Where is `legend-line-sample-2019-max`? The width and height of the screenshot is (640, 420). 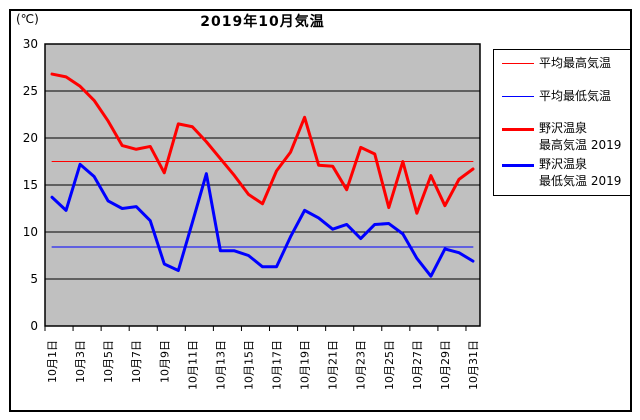 legend-line-sample-2019-max is located at coordinates (518, 129).